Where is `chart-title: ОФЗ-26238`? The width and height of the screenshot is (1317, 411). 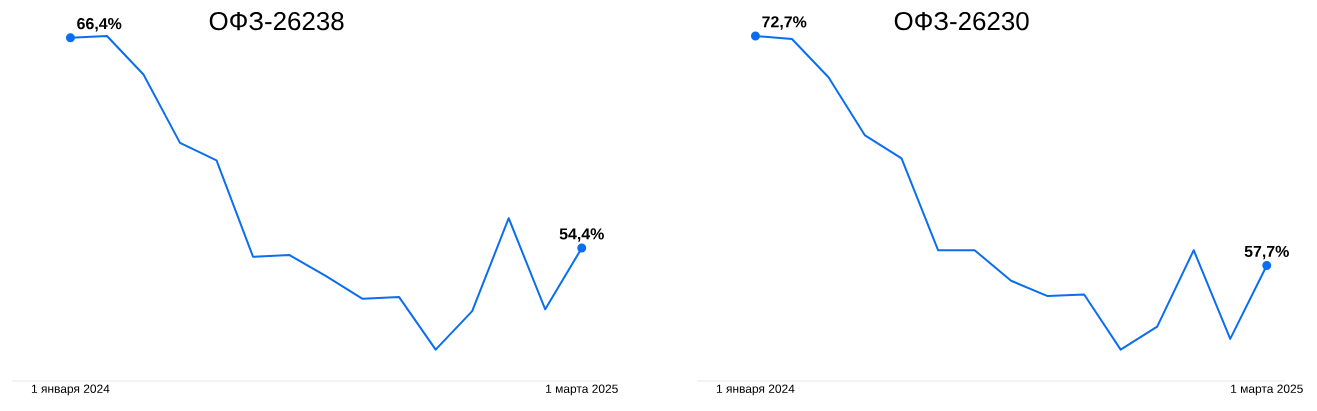
chart-title: ОФЗ-26238 is located at coordinates (276, 21).